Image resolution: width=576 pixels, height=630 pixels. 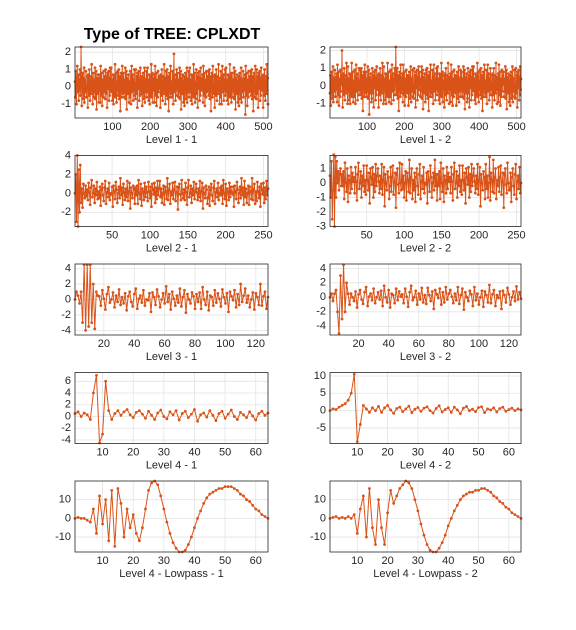 What do you see at coordinates (226, 127) in the screenshot?
I see `x-tick-label: 400` at bounding box center [226, 127].